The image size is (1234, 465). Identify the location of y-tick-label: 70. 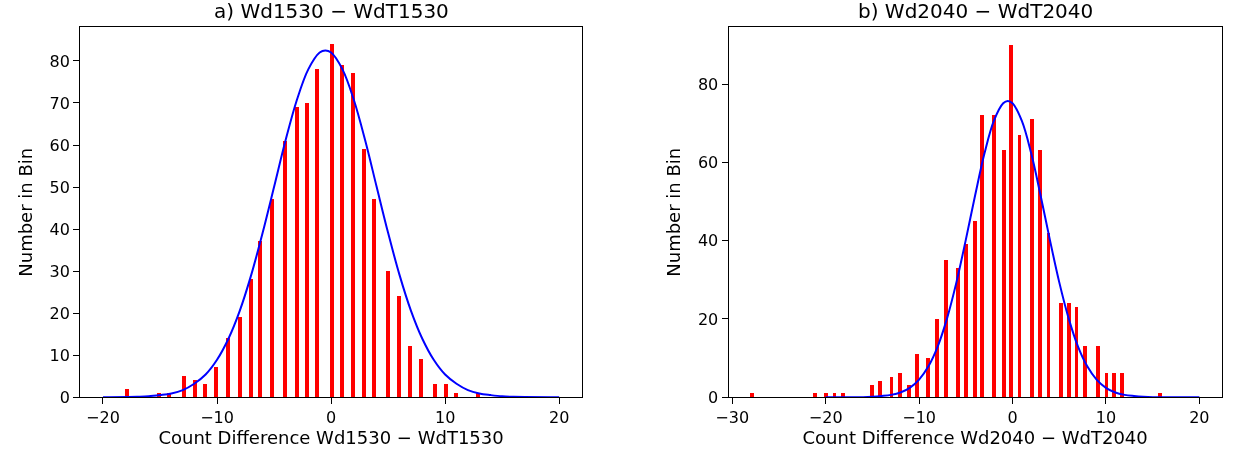
(59, 103).